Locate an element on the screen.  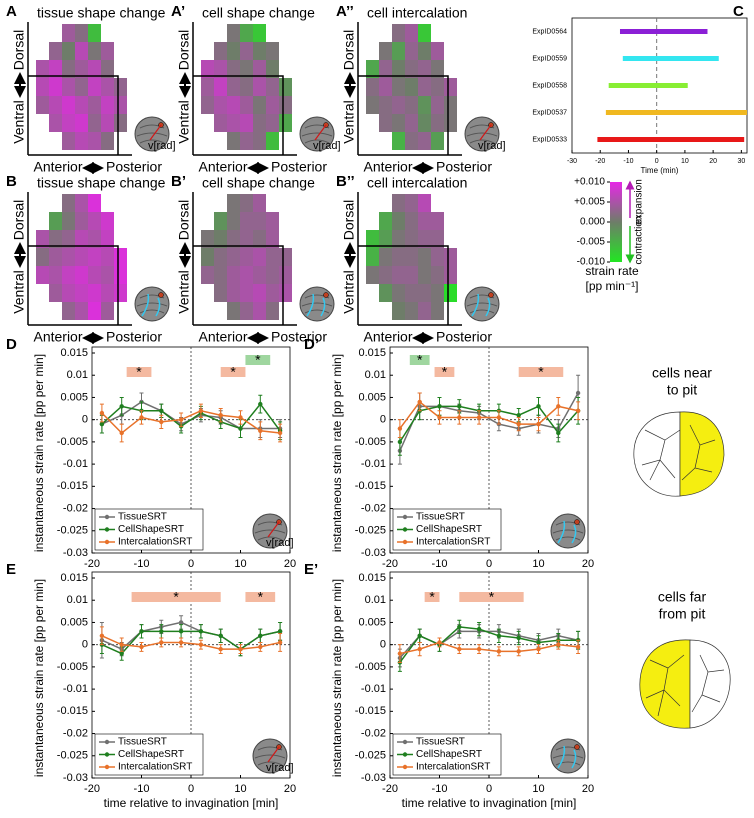
significance-bar is located at coordinates (432, 597).